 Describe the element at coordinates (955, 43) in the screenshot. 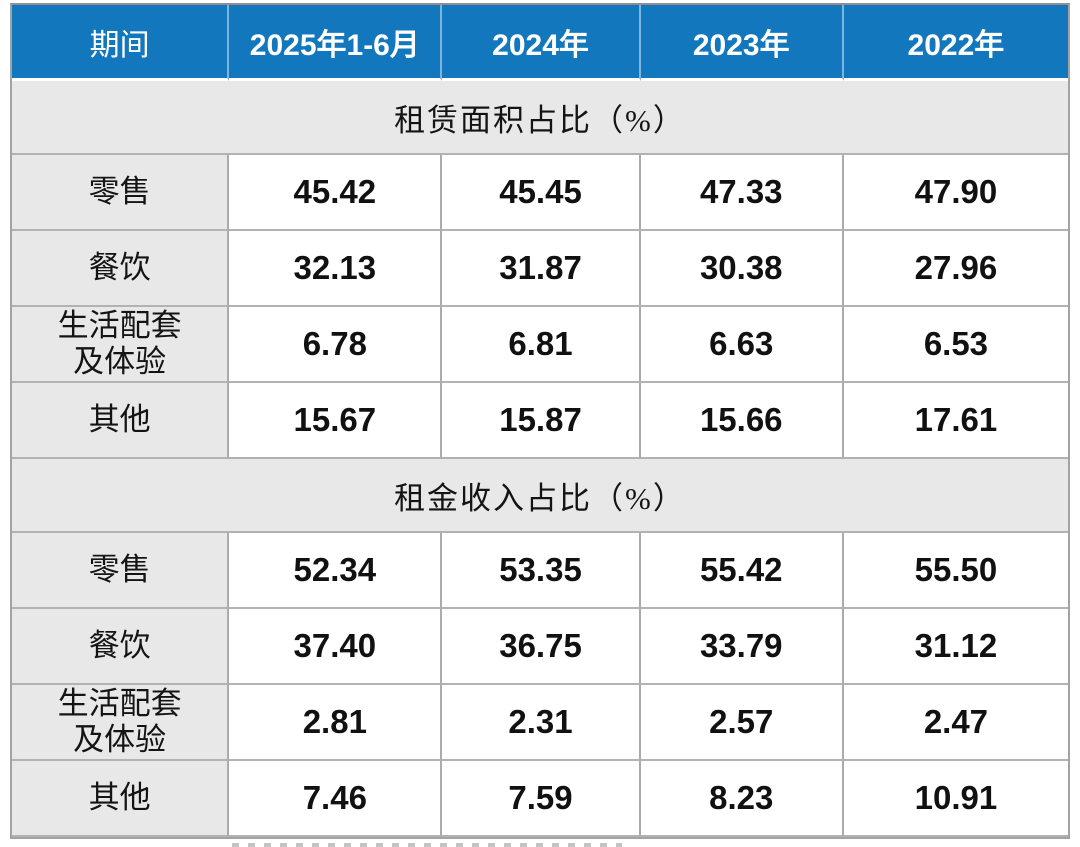

I see `column-header-2022: 2022年` at that location.